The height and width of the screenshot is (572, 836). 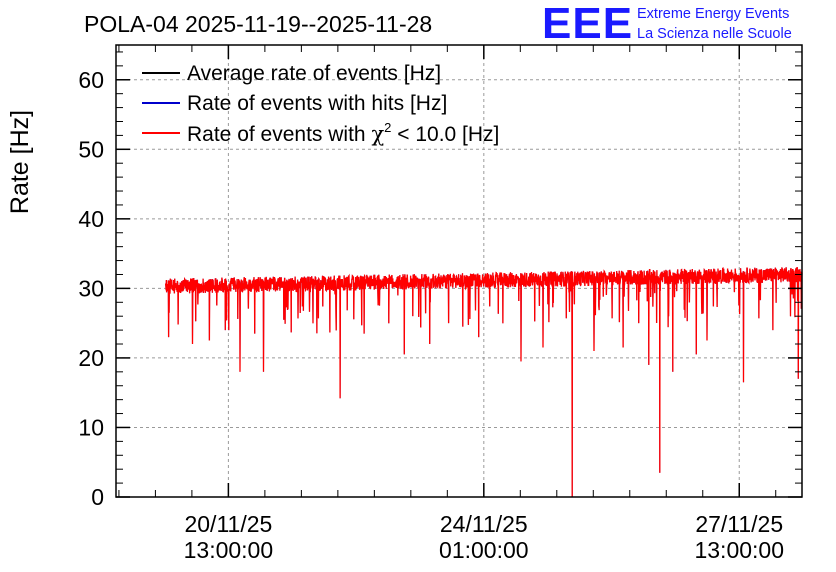 What do you see at coordinates (279, 134) in the screenshot?
I see `legend-chi2-prefix: Rate of events with` at bounding box center [279, 134].